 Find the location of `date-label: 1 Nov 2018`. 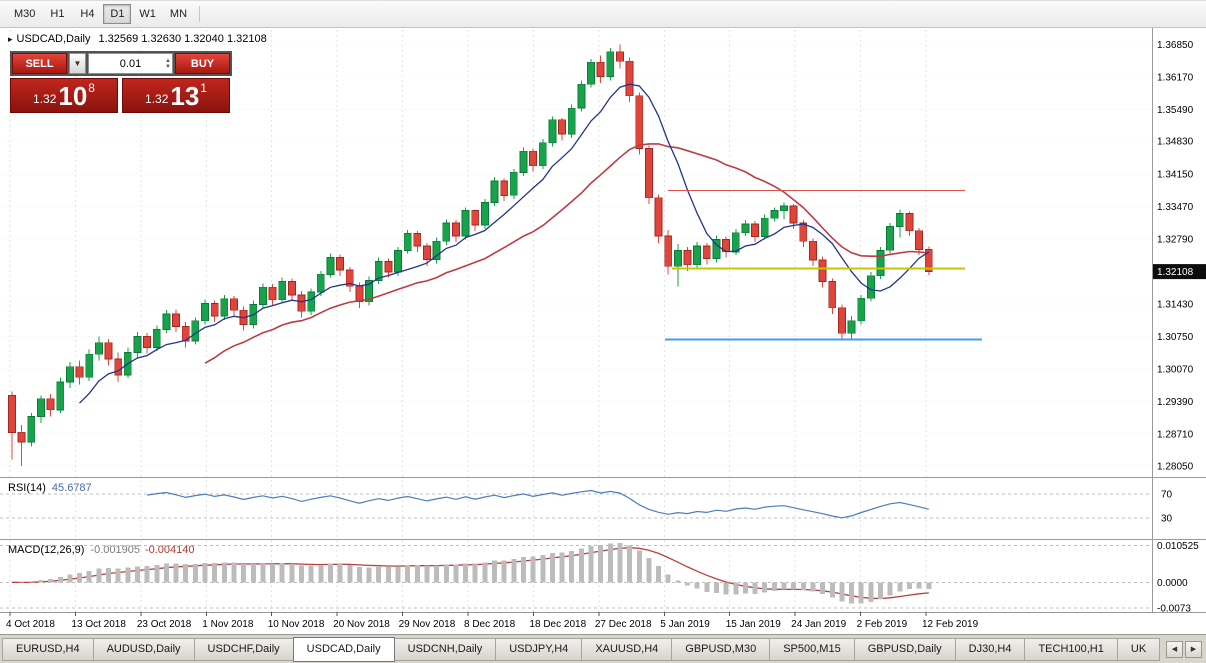

date-label: 1 Nov 2018 is located at coordinates (228, 624).